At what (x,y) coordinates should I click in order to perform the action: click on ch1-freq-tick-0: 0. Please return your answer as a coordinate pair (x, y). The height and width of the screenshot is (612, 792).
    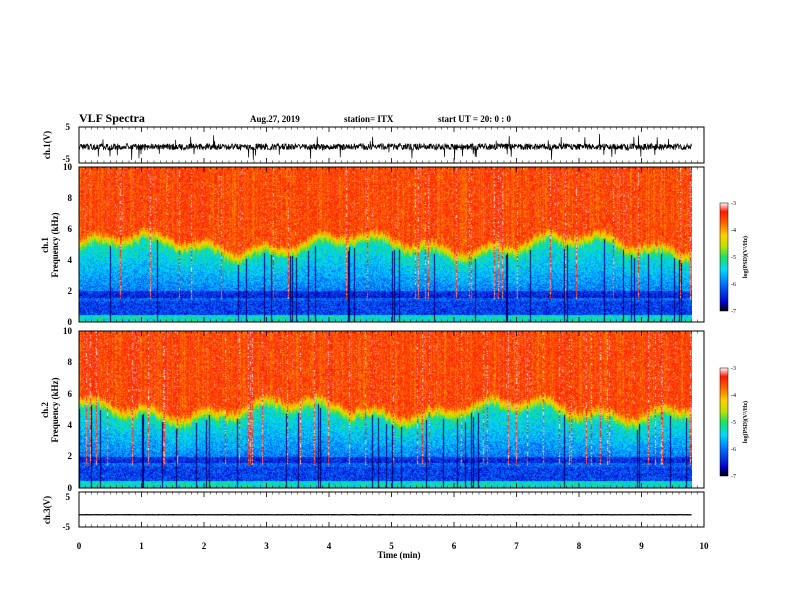
    Looking at the image, I should click on (70, 322).